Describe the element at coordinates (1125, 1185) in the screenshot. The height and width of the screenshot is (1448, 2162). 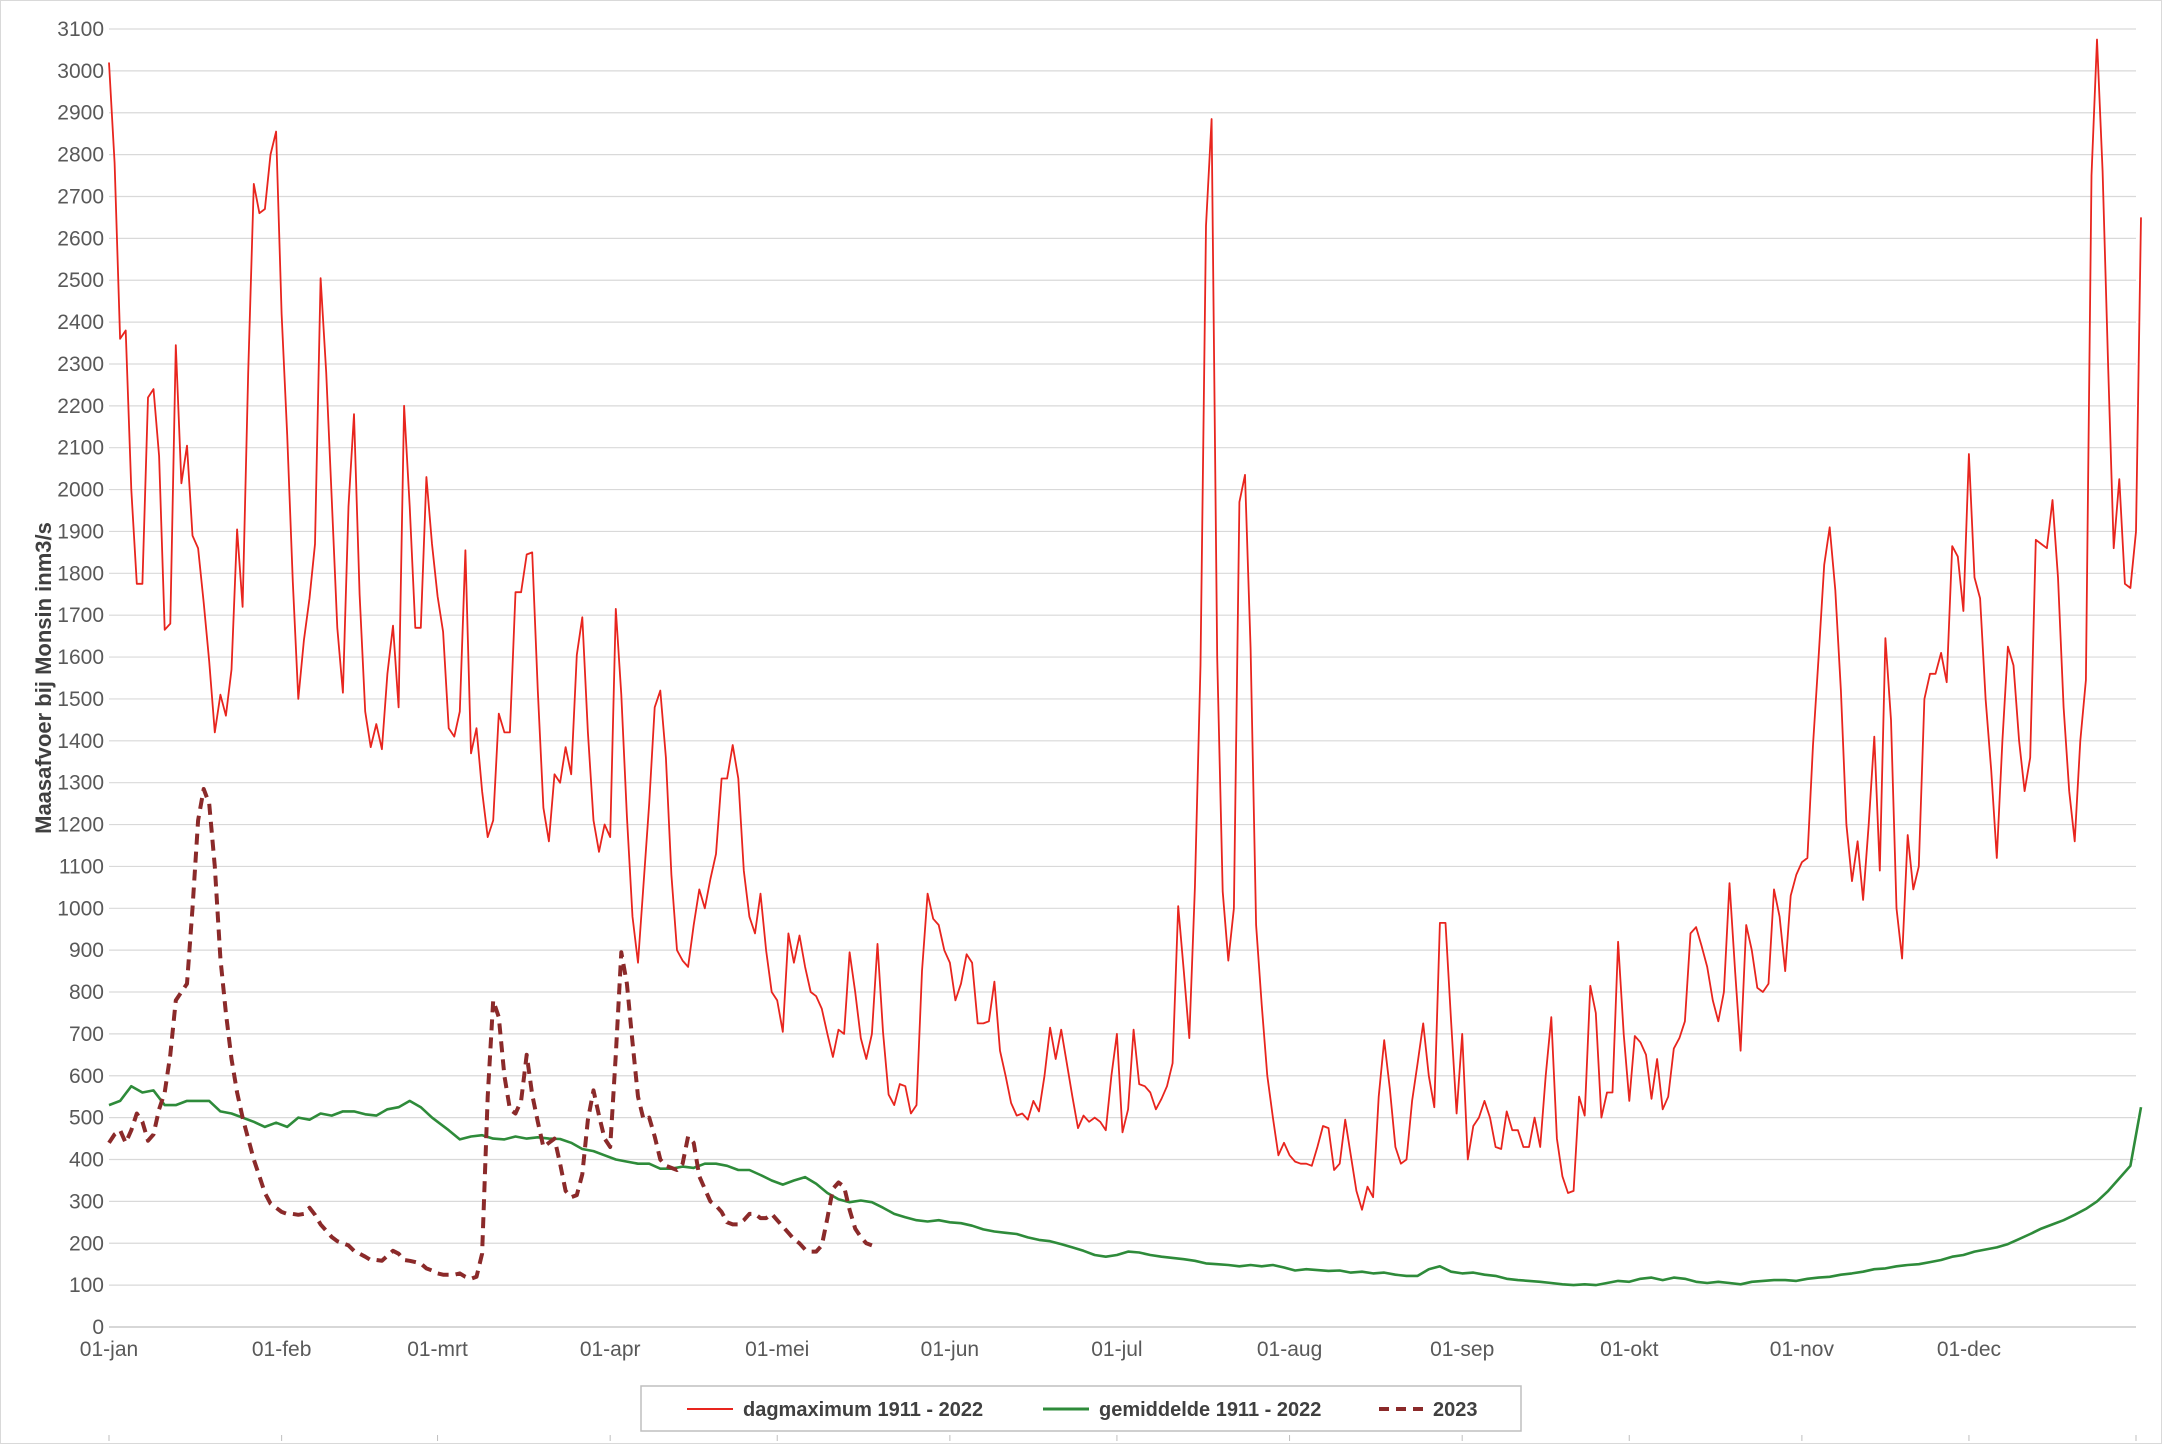
I see `series-line-gemiddelde` at that location.